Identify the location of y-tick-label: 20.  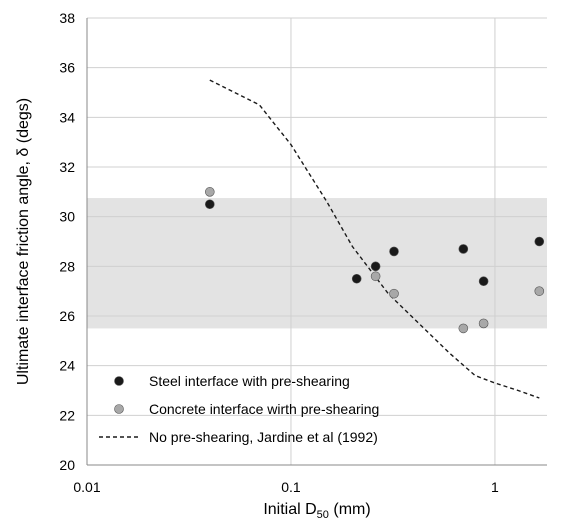
(67, 465).